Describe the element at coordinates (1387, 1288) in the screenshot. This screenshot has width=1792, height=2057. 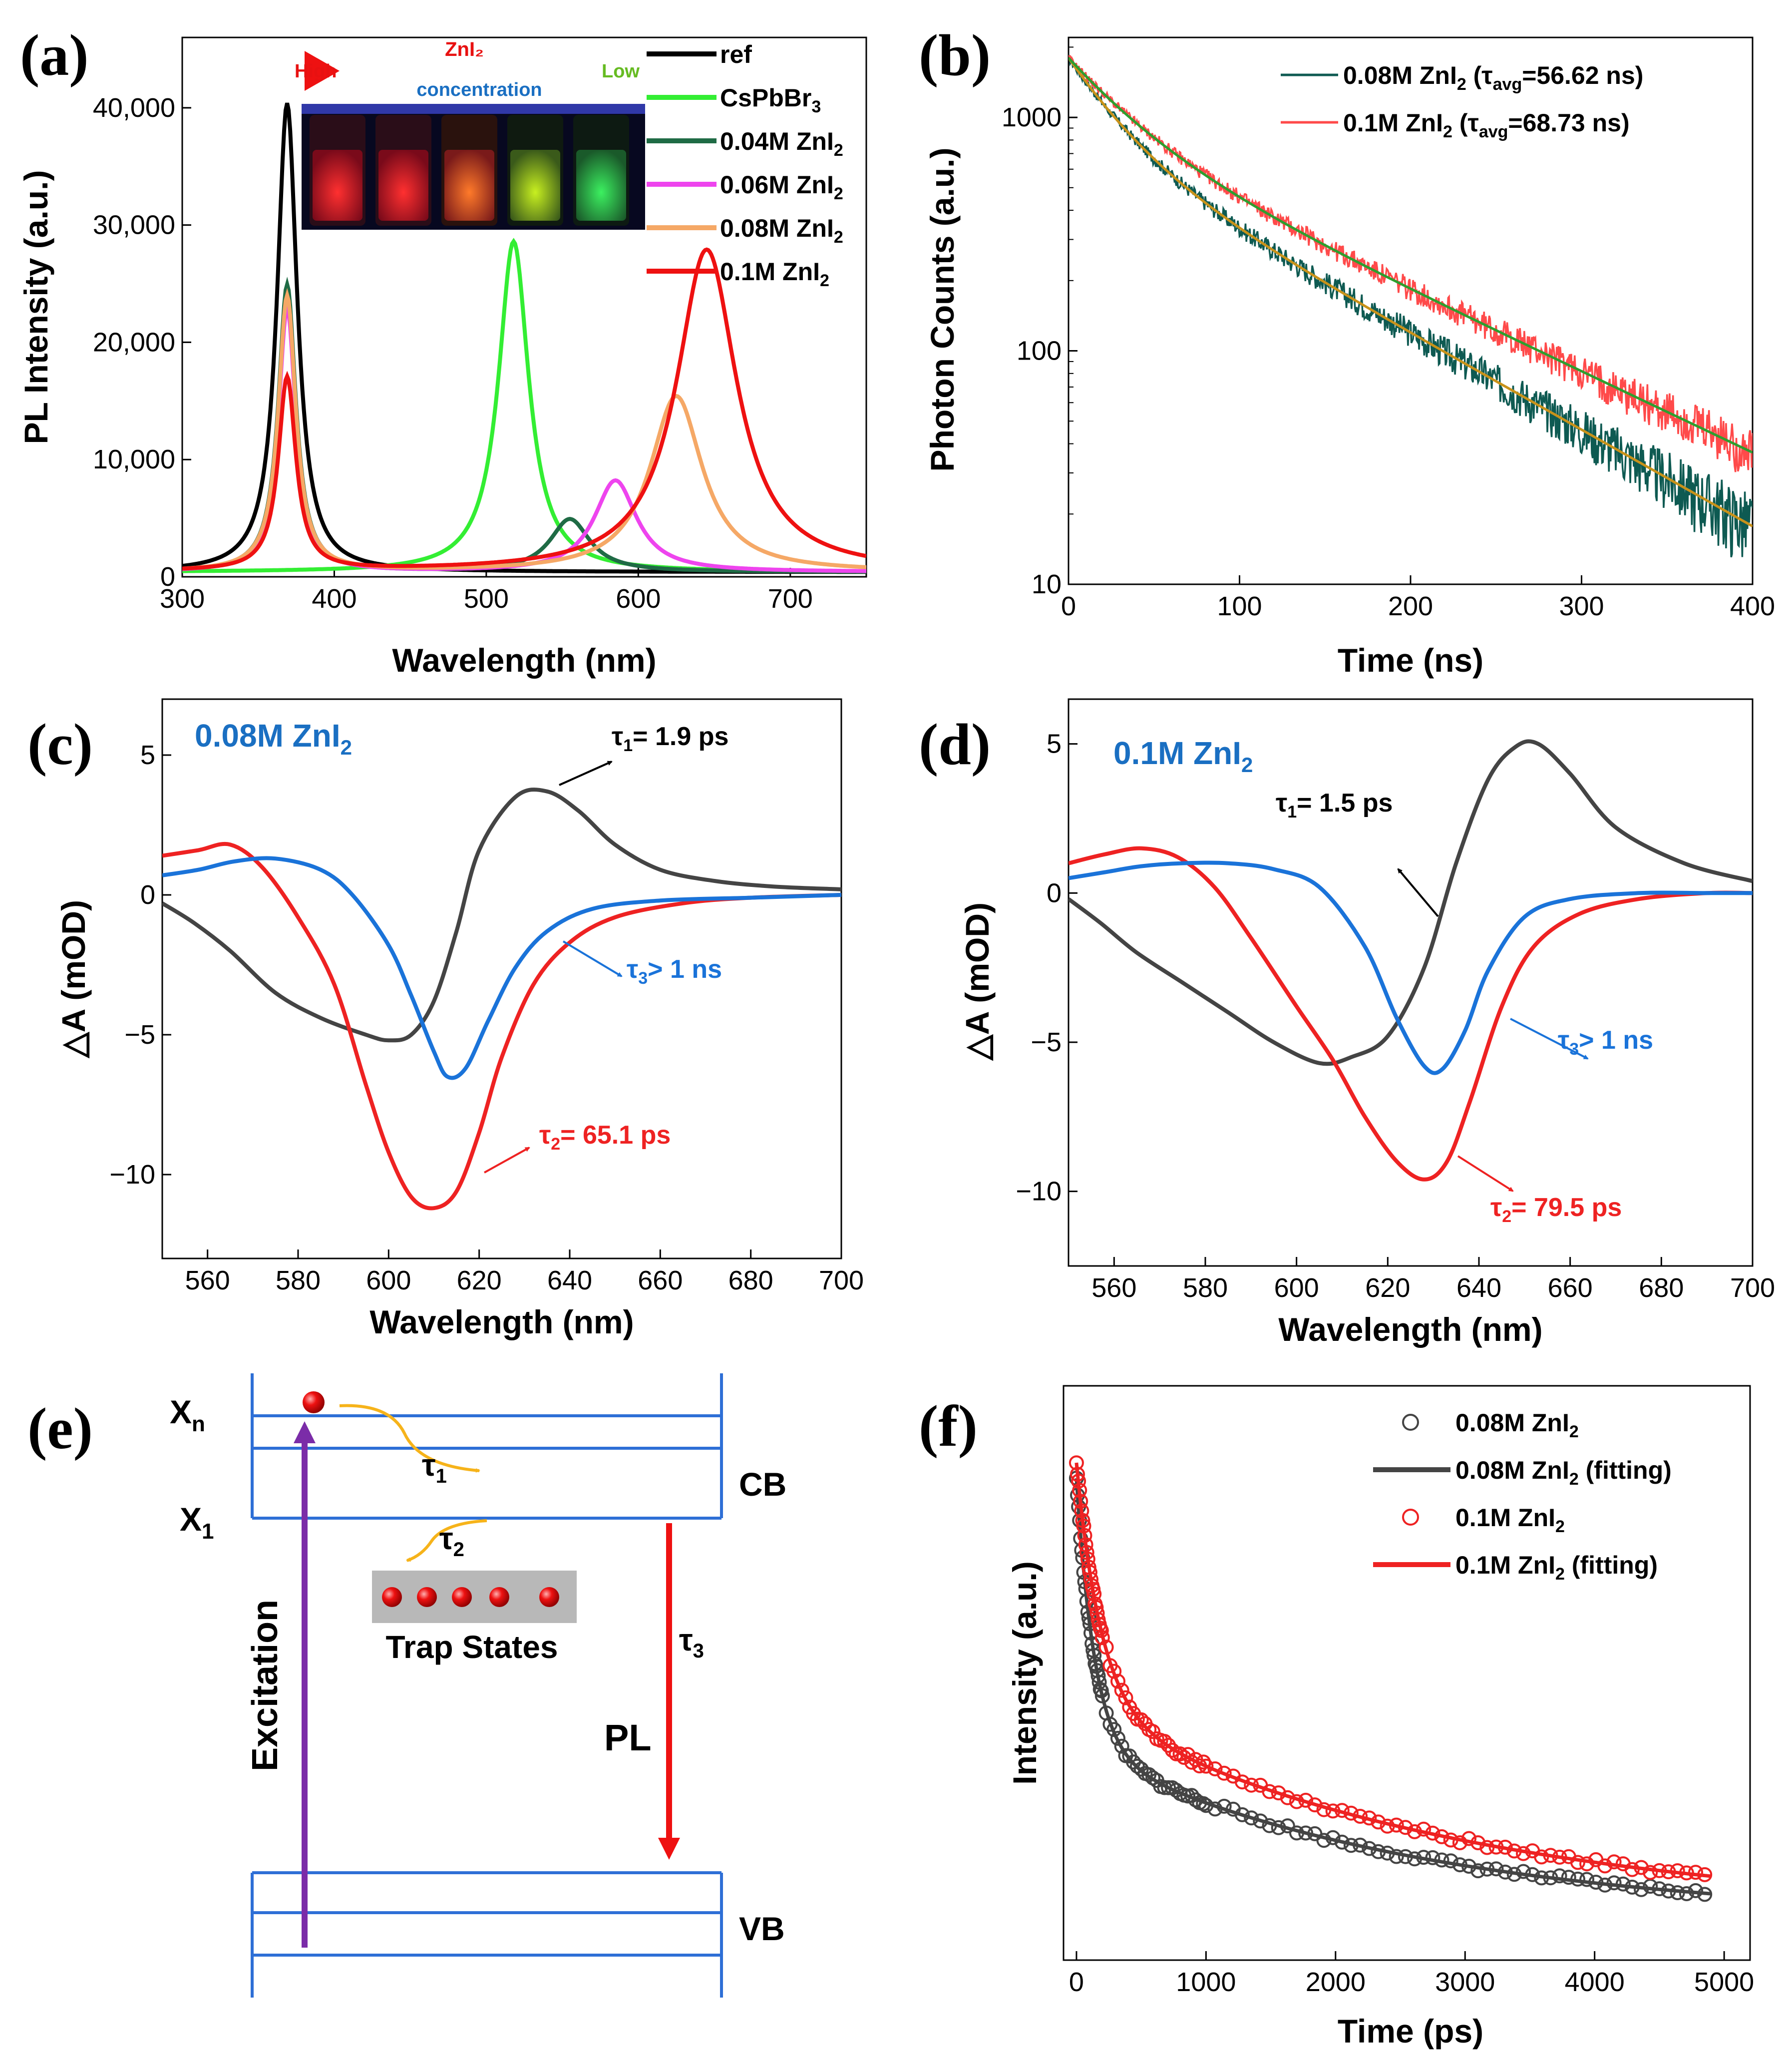
I see `d-x-tick-label: 620` at that location.